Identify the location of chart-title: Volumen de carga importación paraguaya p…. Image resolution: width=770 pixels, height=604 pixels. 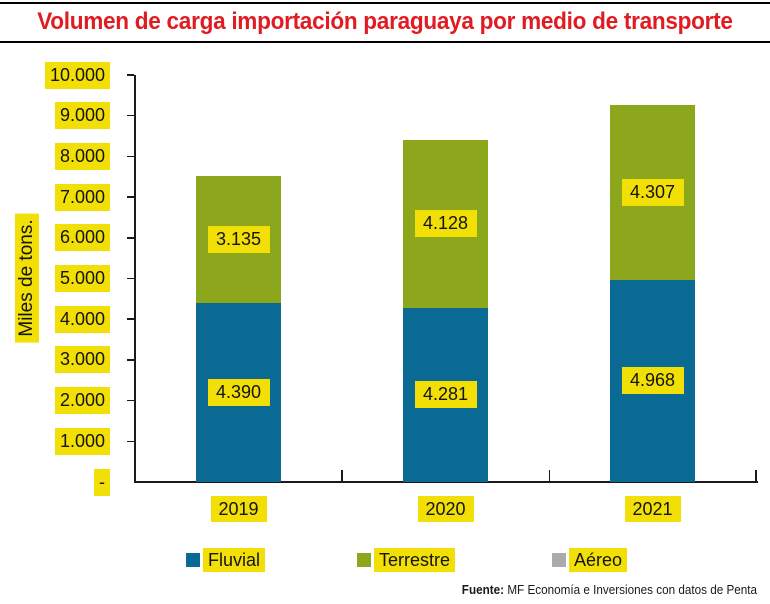
(385, 21).